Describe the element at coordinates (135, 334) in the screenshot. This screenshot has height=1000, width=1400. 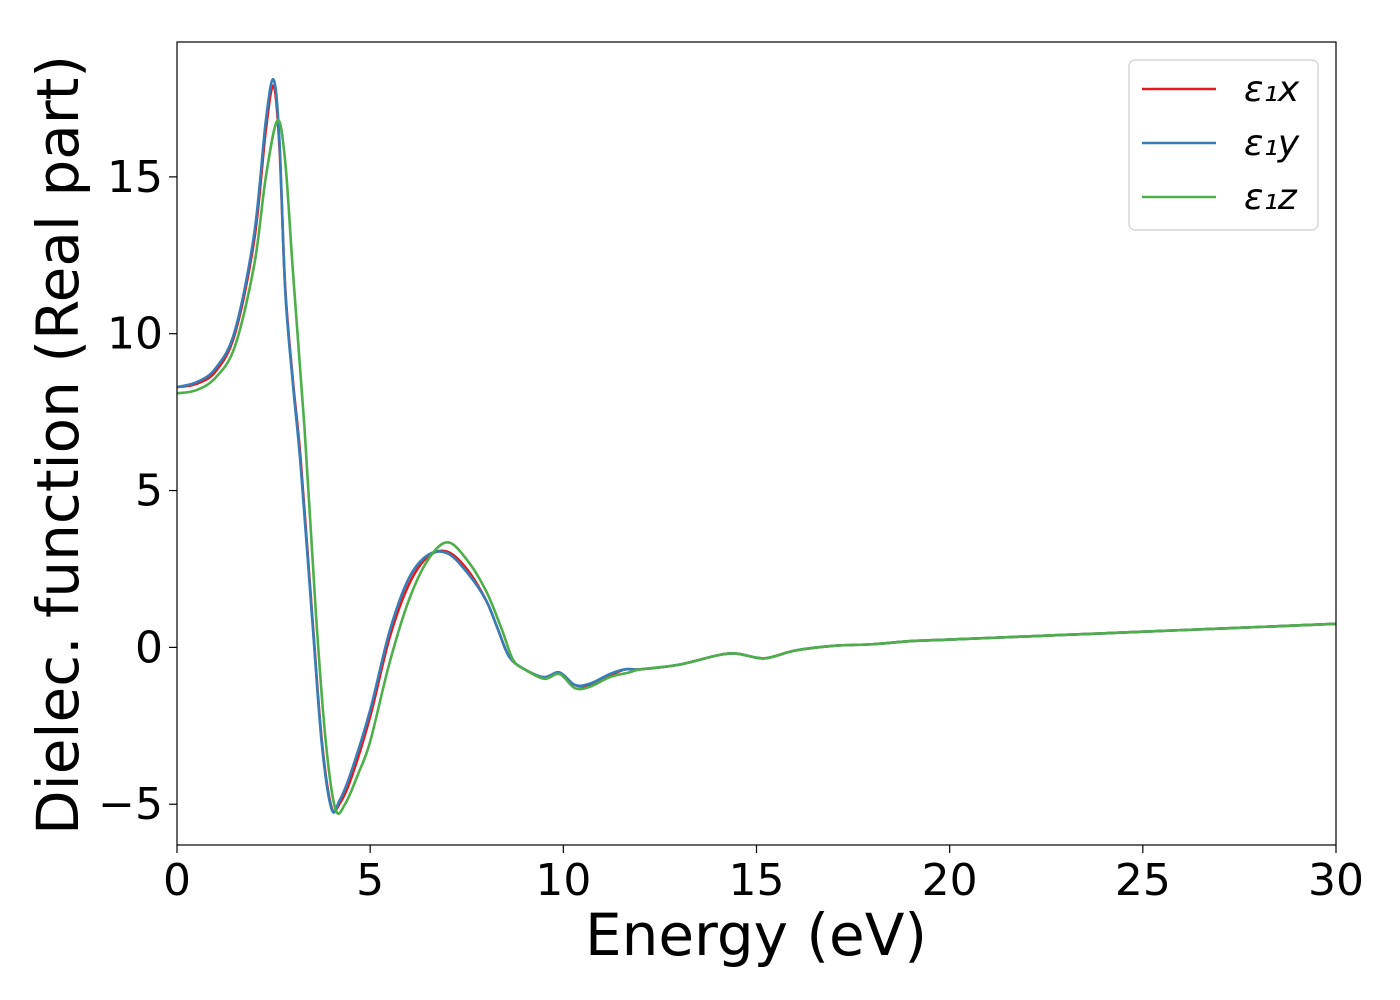
I see `y-tick-label: 10` at that location.